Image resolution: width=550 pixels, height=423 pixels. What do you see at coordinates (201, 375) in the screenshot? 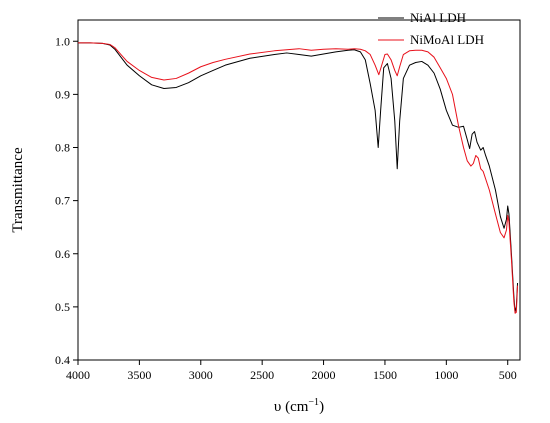
I see `x-tick-label: 3000` at bounding box center [201, 375].